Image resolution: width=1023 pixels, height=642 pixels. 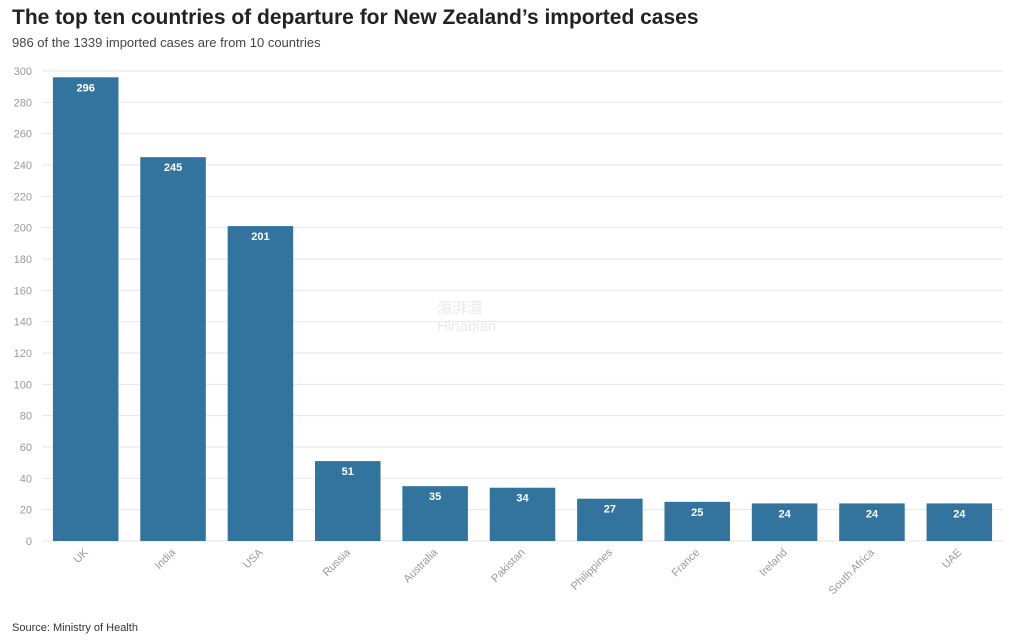 What do you see at coordinates (253, 558) in the screenshot?
I see `x-tick-label: USA` at bounding box center [253, 558].